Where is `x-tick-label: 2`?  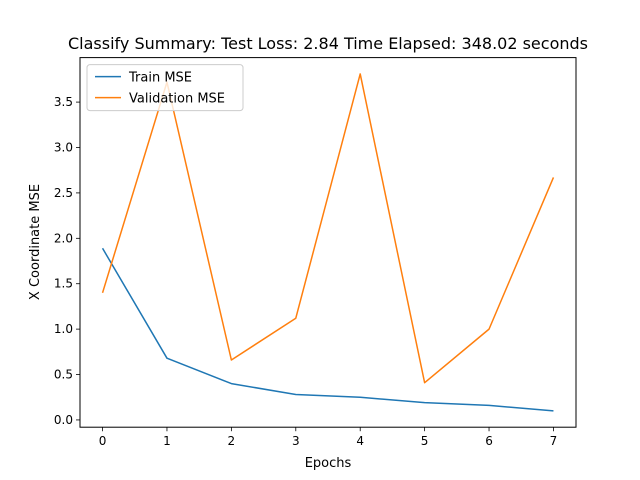 x-tick-label: 2 is located at coordinates (232, 441).